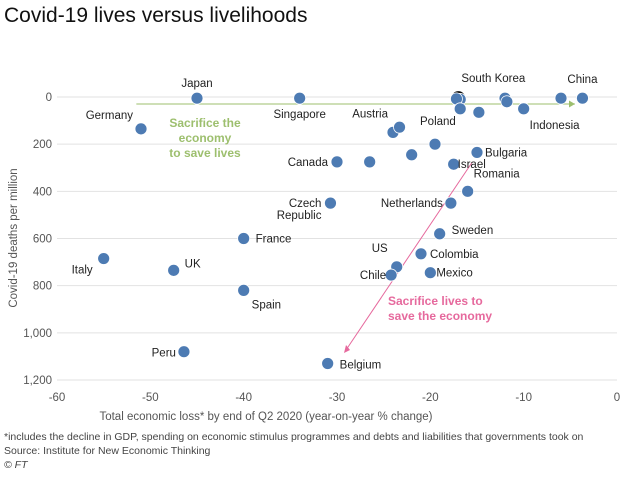 The image size is (638, 477). I want to click on point-label-peru: Peru, so click(164, 354).